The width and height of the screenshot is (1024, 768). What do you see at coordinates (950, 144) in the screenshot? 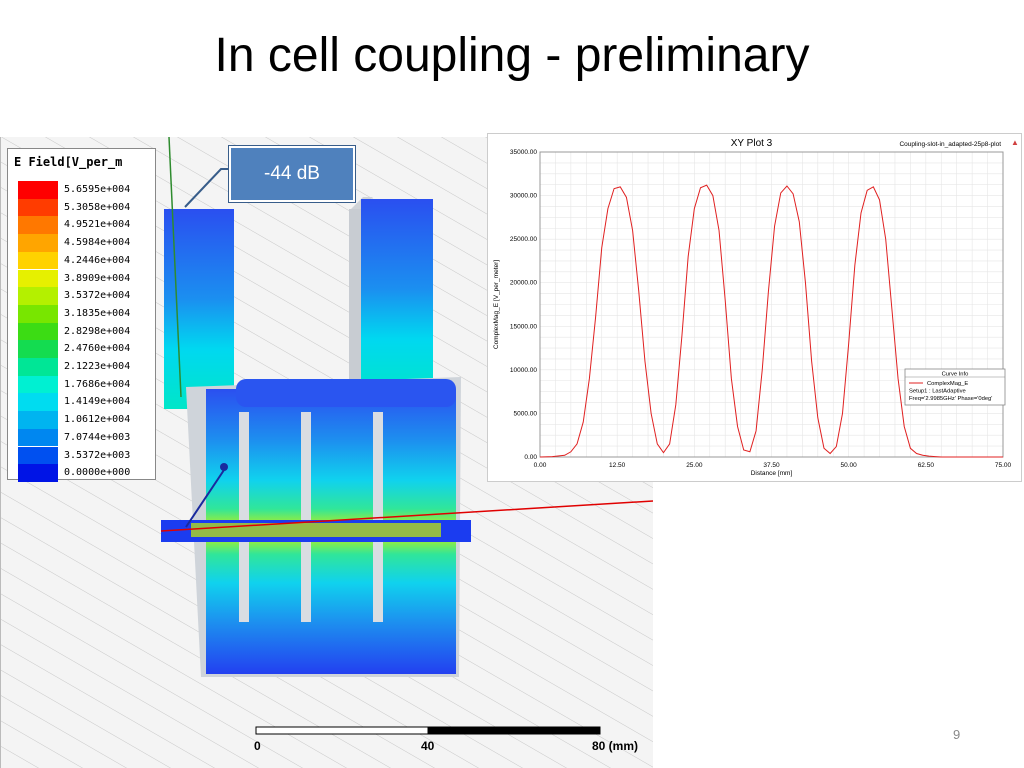
I see `chart-subtitle: Coupling-slot-in_adapted-25p8-plot` at bounding box center [950, 144].